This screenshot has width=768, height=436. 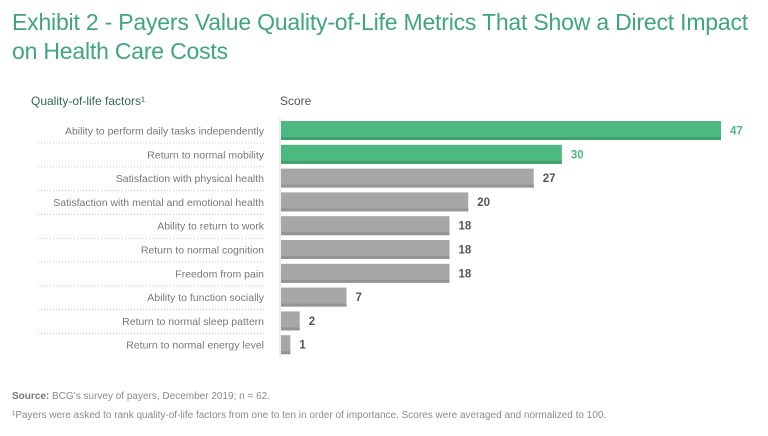 What do you see at coordinates (219, 274) in the screenshot?
I see `category-label: Freedom from pain` at bounding box center [219, 274].